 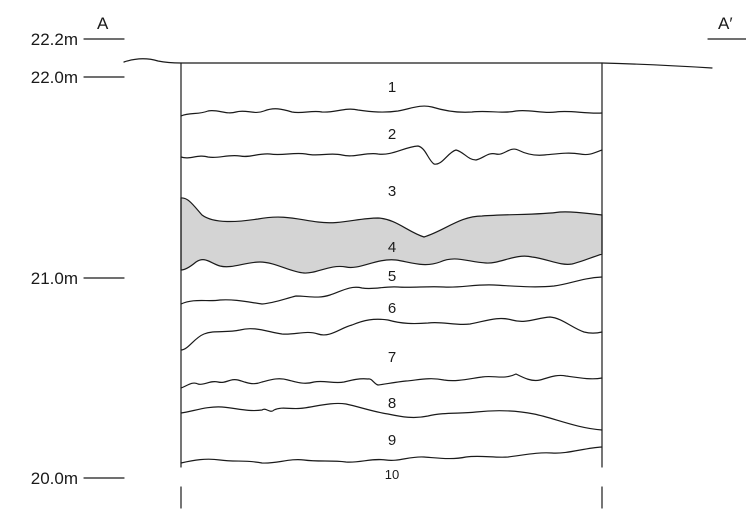 I want to click on layer-label-6: 6, so click(x=392, y=308).